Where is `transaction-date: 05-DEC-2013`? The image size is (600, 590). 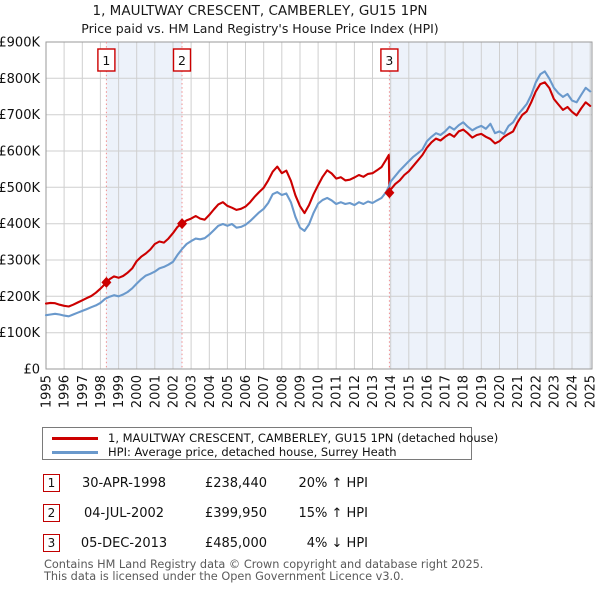 transaction-date: 05-DEC-2013 is located at coordinates (124, 543).